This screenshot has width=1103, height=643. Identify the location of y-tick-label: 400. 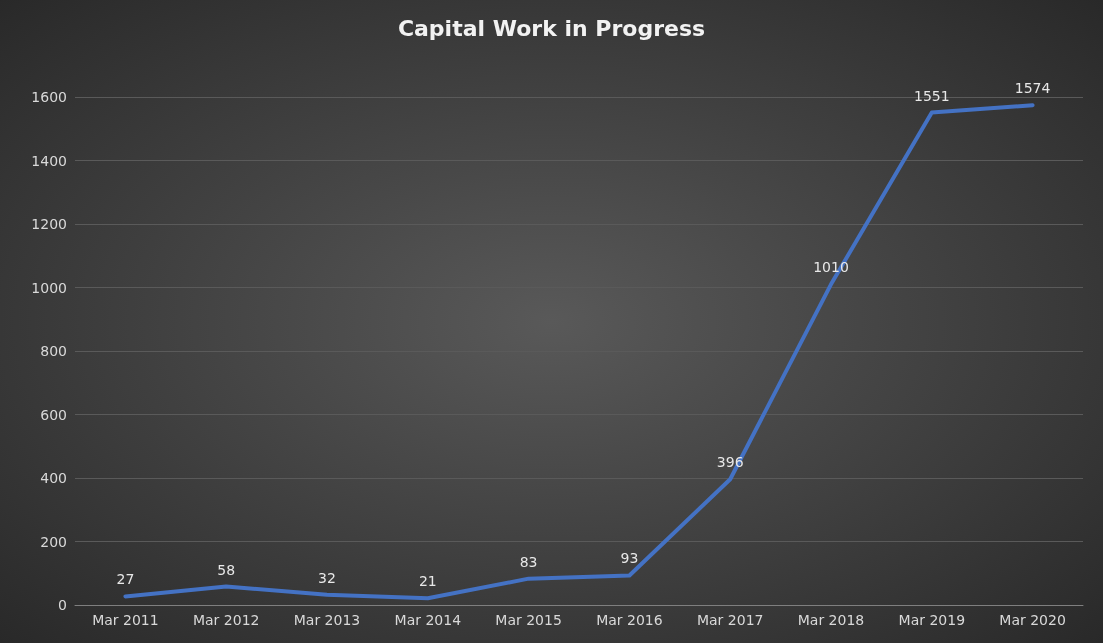
(53, 478).